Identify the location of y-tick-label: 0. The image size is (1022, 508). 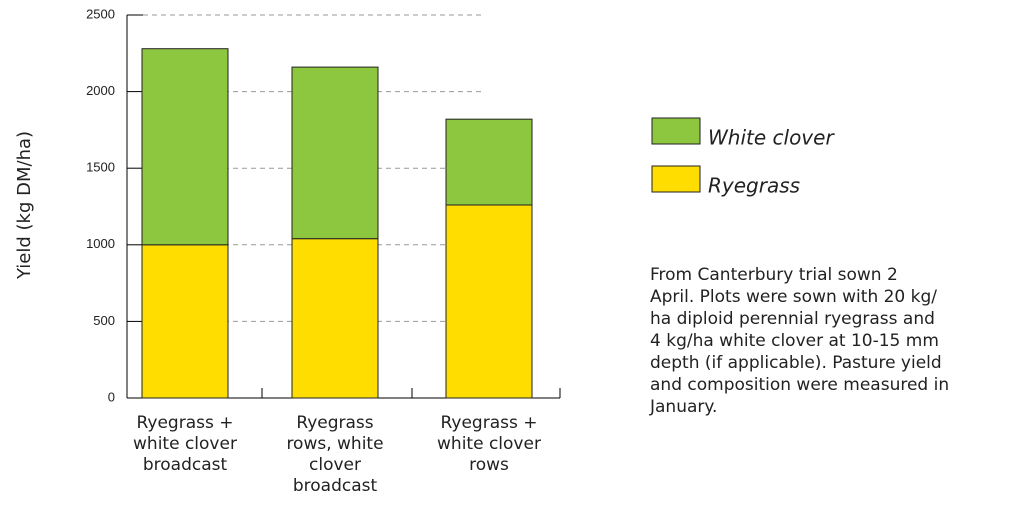
(111, 396).